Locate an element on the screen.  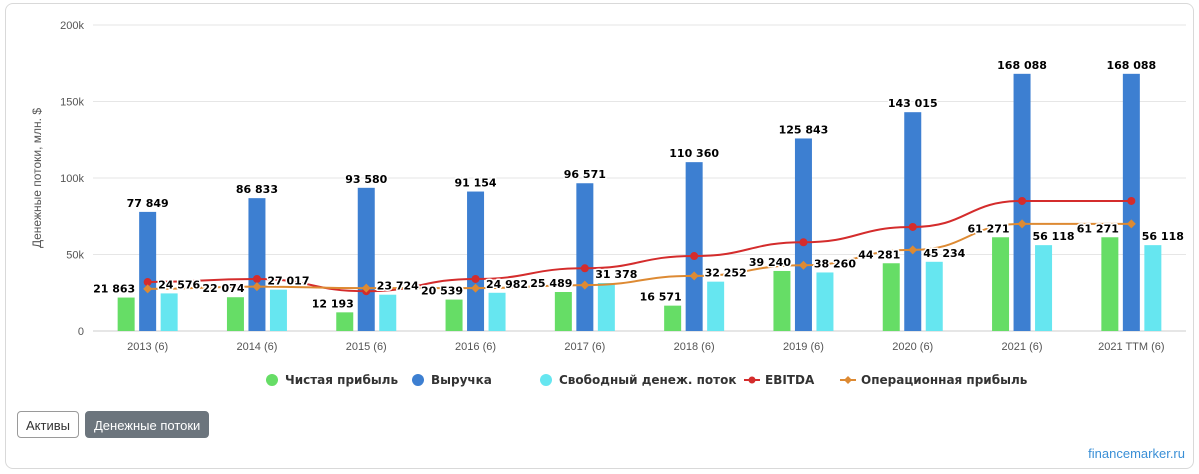
x-tick-label: 2017 (6) is located at coordinates (584, 347).